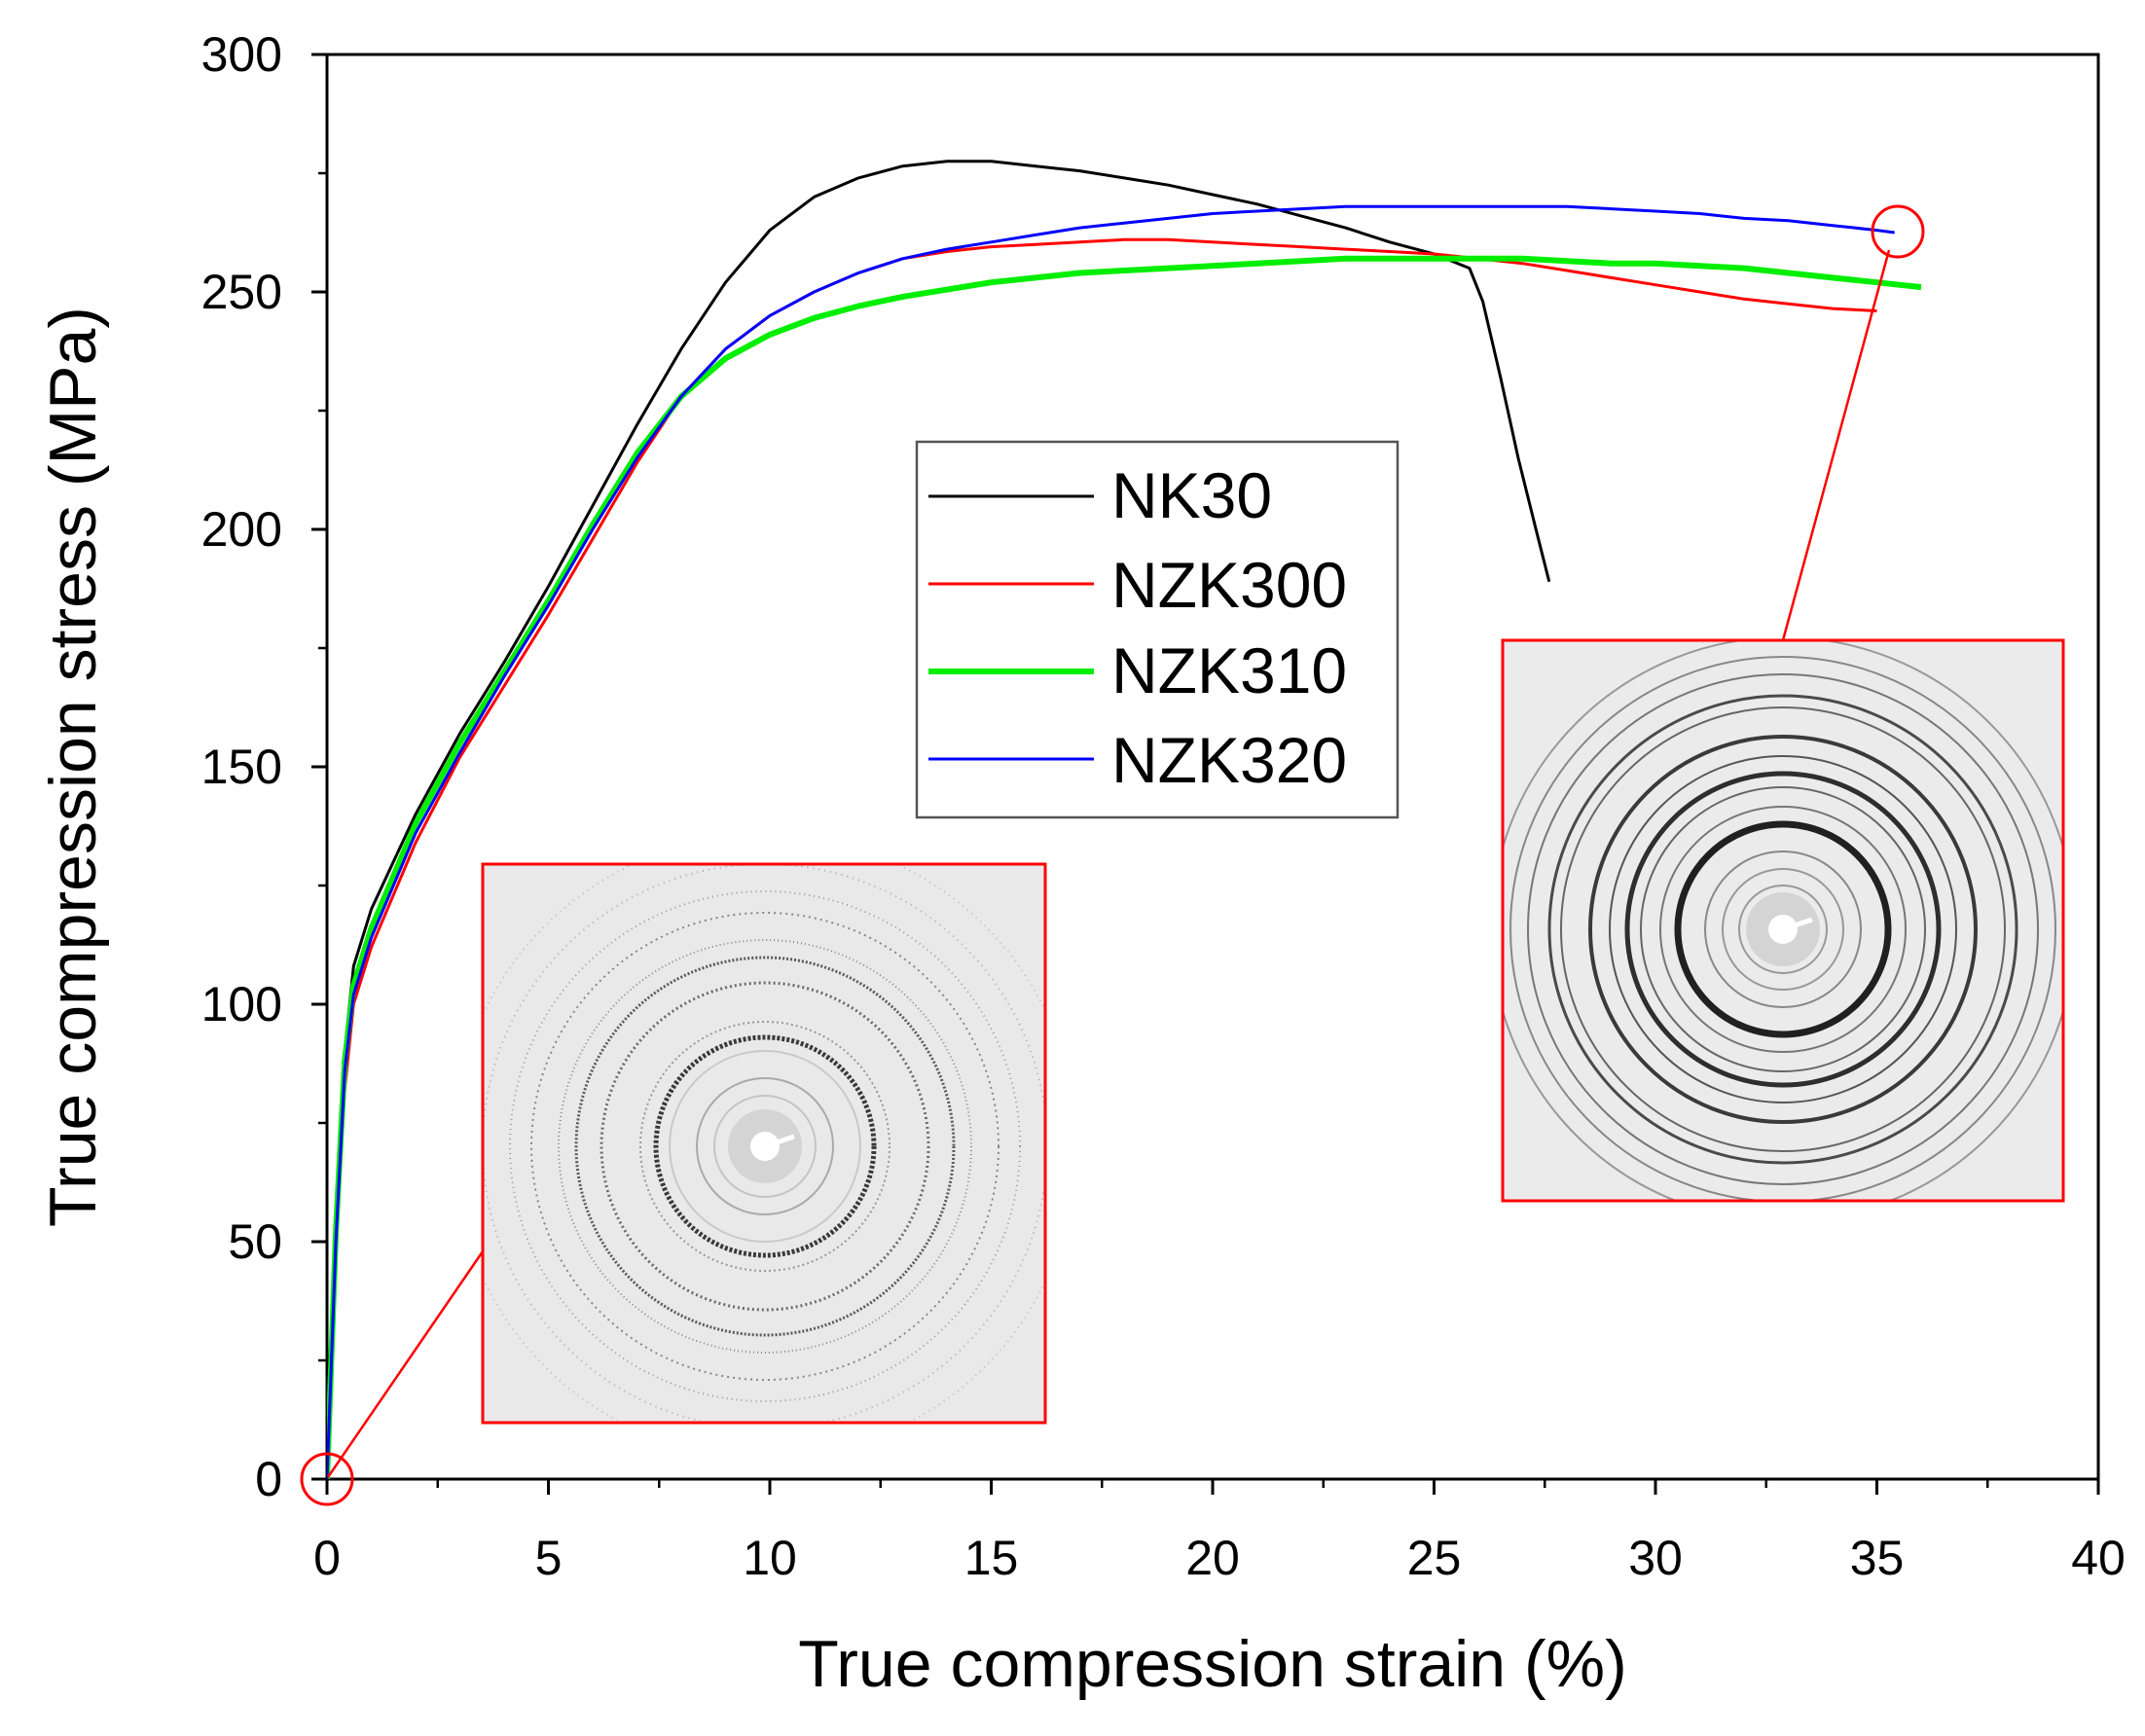 This screenshot has height=1736, width=2145. I want to click on legend-label-nzk310: NZK310, so click(1229, 670).